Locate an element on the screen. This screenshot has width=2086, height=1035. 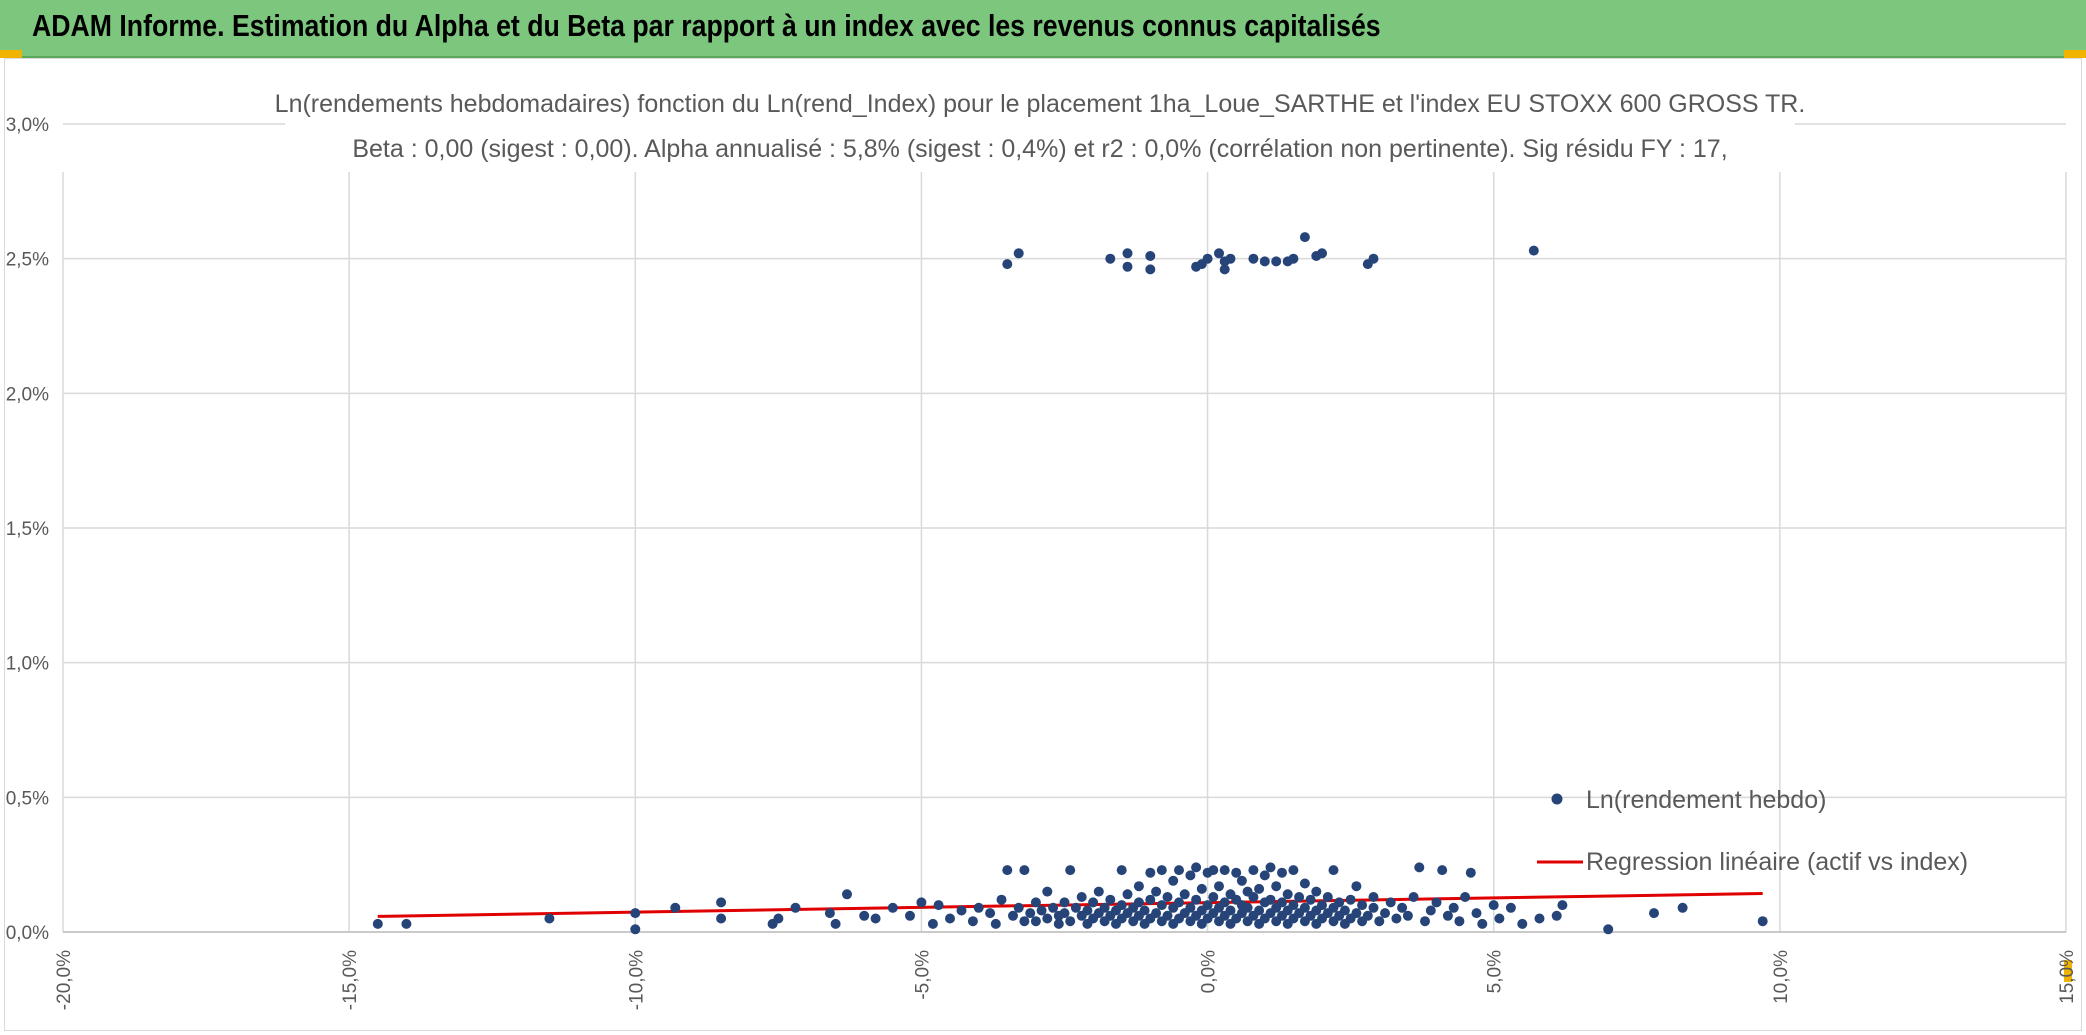
legend-marker-points is located at coordinates (1557, 799).